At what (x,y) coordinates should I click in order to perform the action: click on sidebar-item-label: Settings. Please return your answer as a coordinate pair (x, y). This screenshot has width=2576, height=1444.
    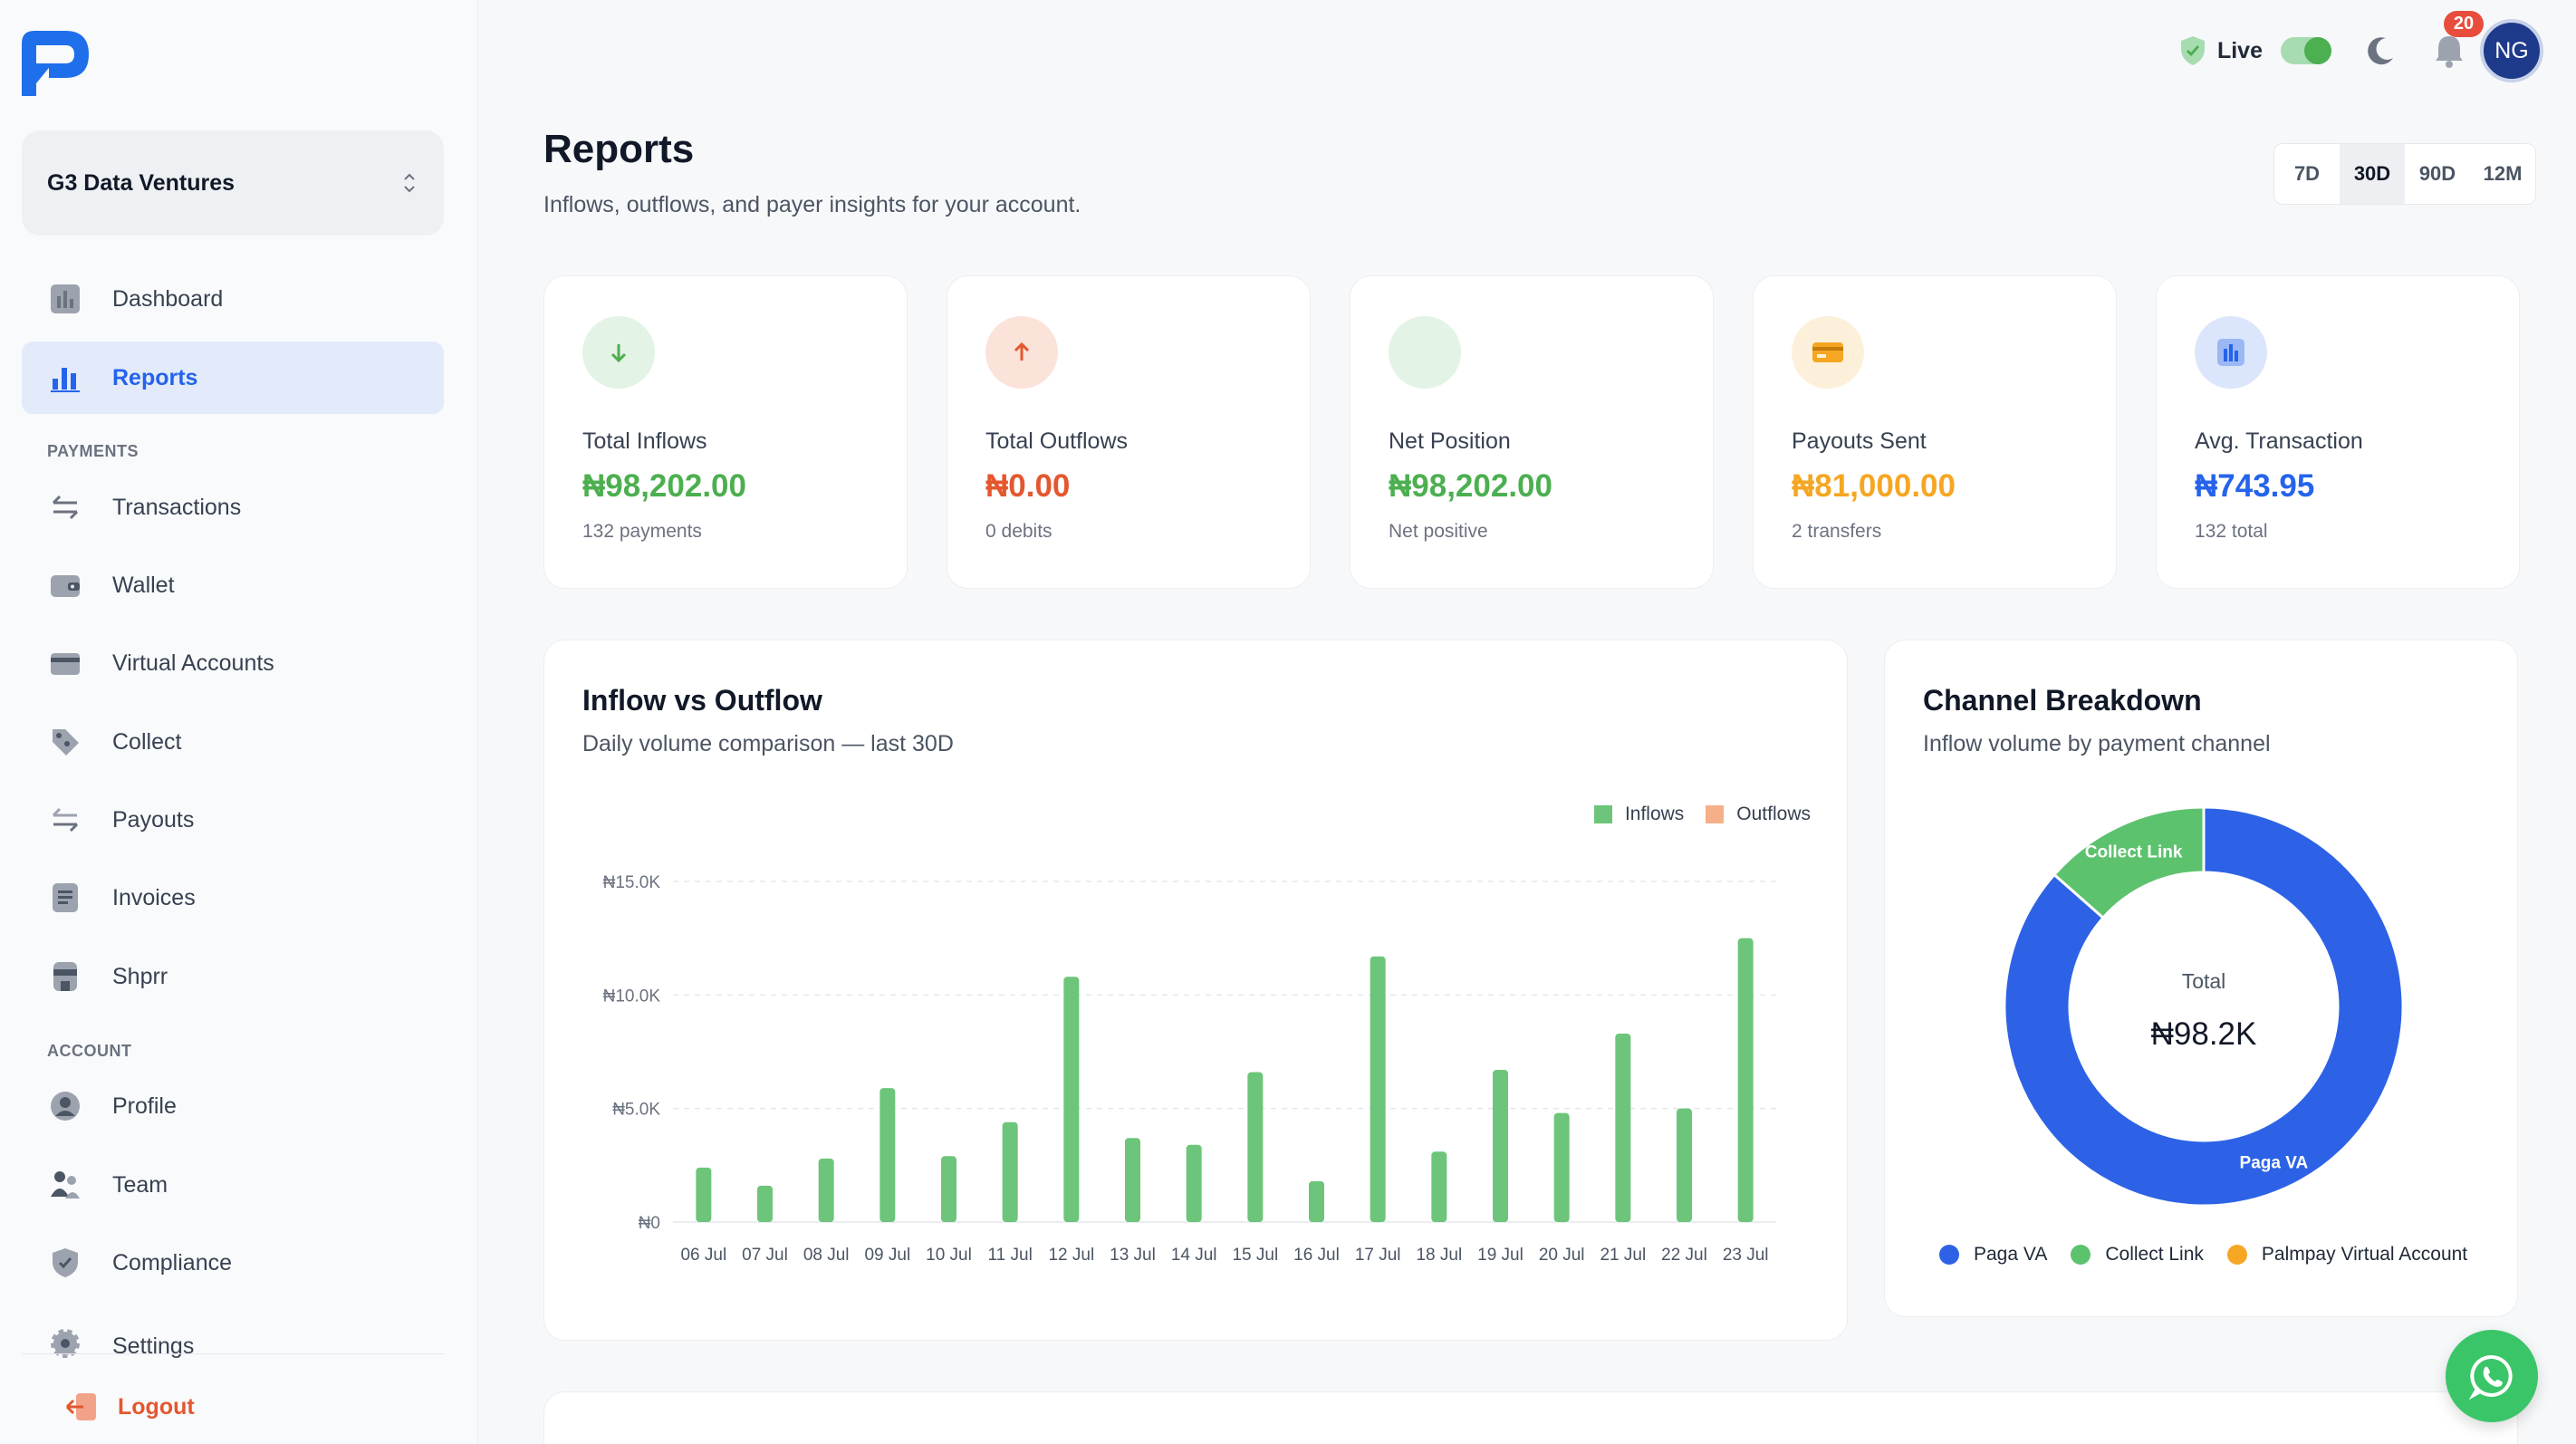
    Looking at the image, I should click on (153, 1346).